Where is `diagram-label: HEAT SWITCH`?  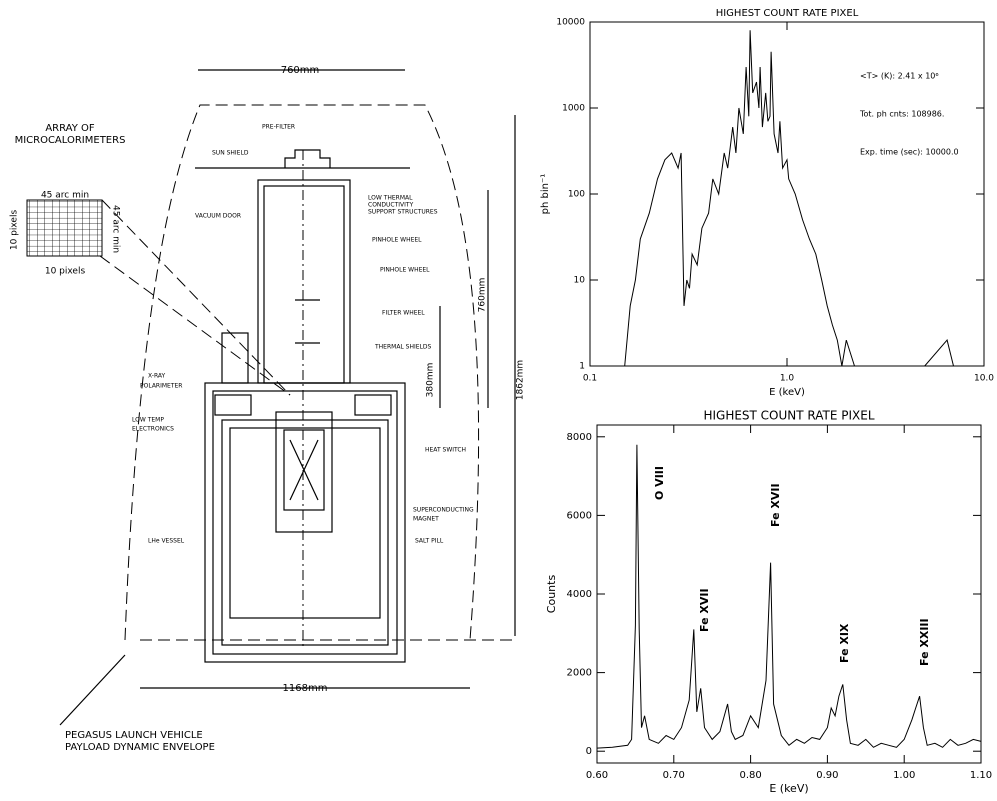 diagram-label: HEAT SWITCH is located at coordinates (445, 450).